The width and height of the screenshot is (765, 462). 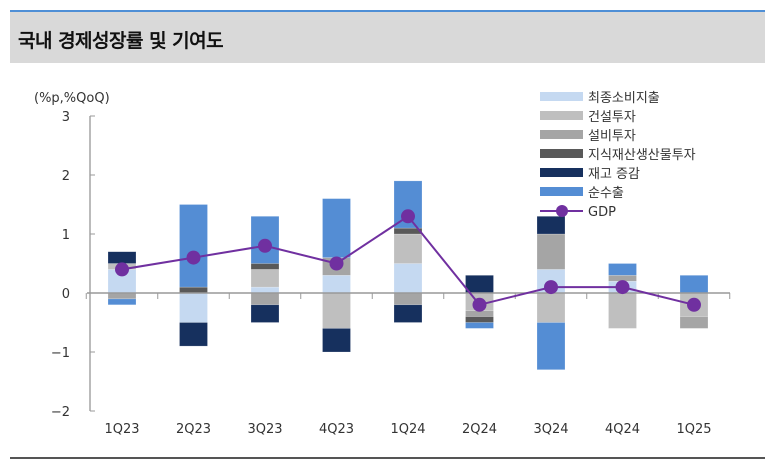 I want to click on gdp-point-3Q23, so click(x=265, y=245).